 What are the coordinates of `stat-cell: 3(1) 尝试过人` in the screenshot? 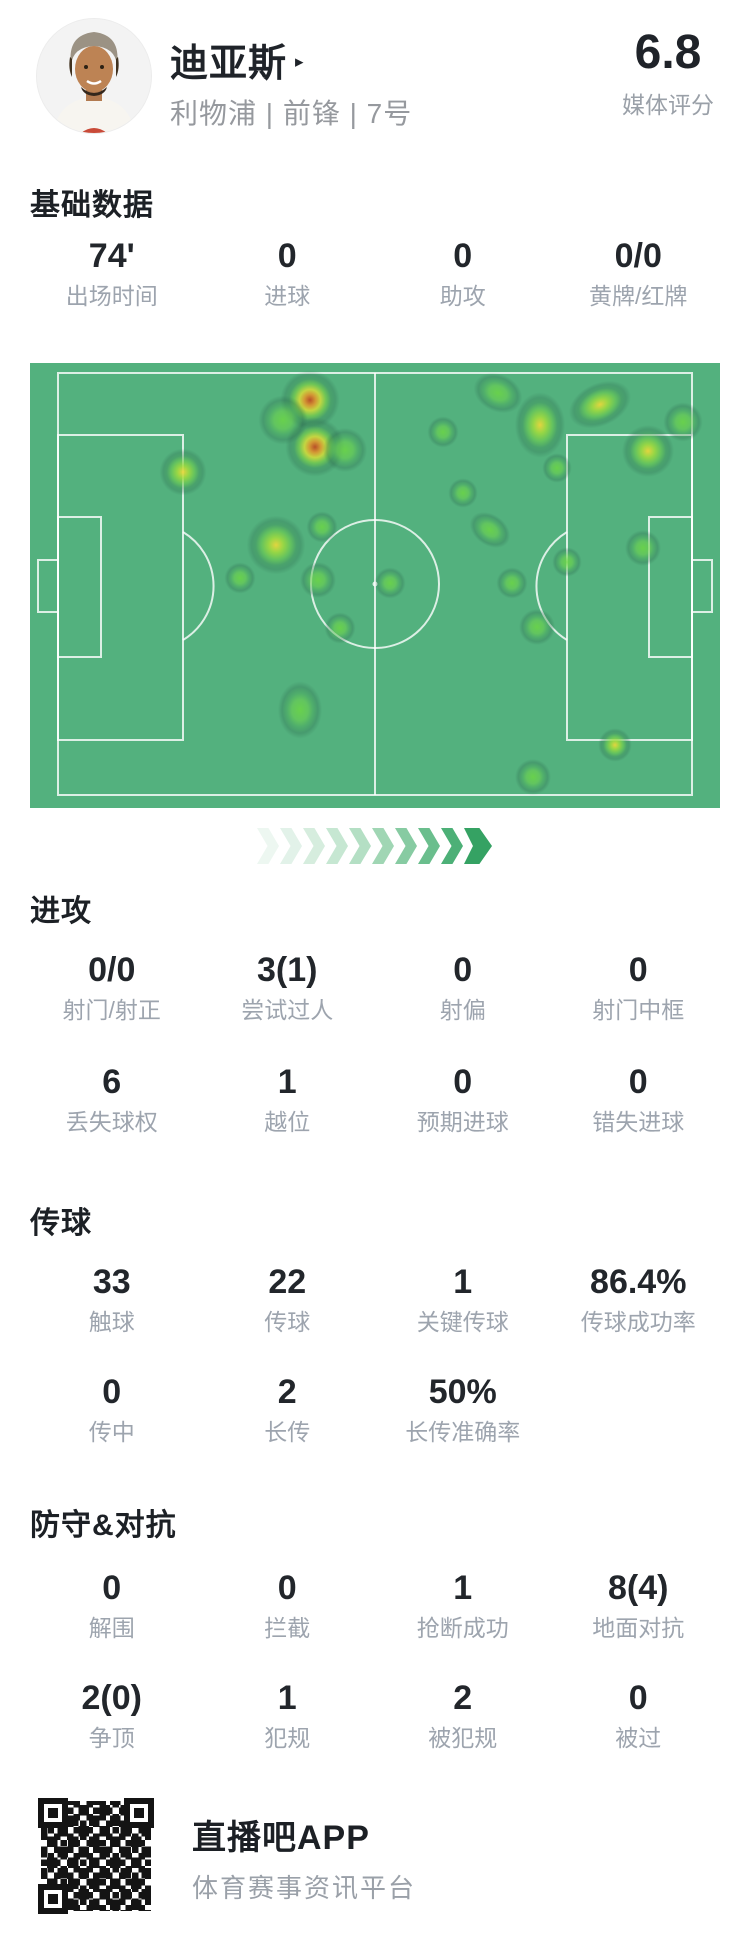 It's located at (288, 987).